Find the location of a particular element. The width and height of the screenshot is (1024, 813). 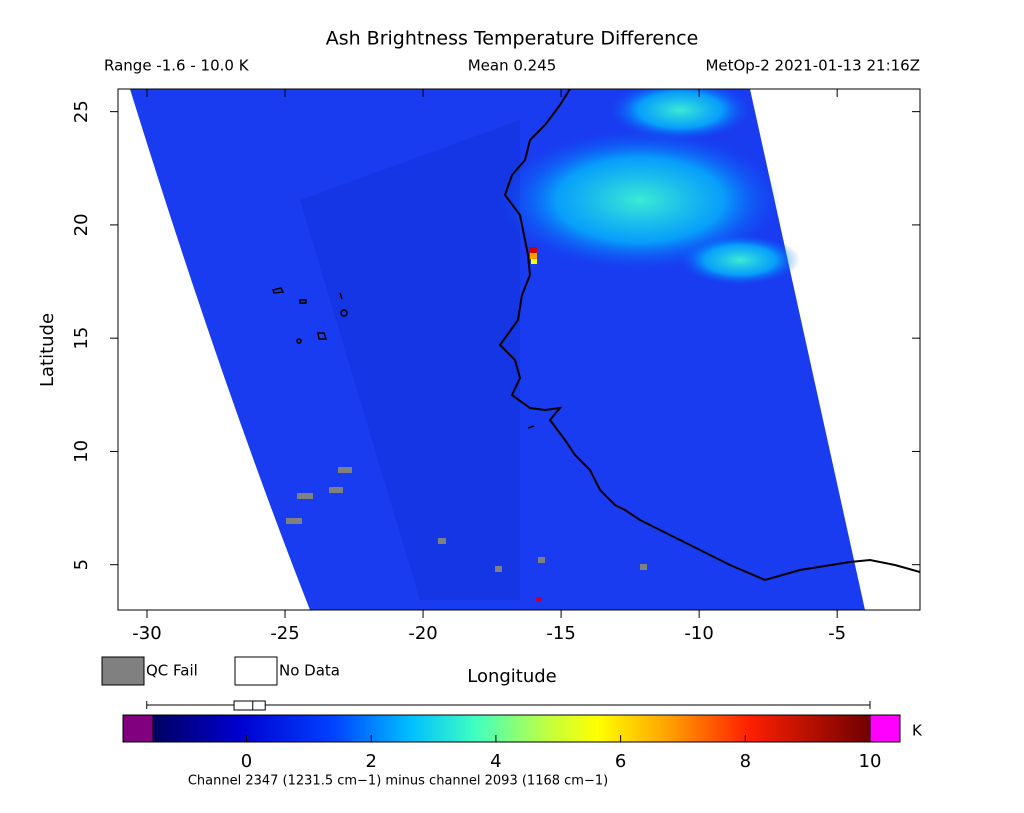

x-tick-label: -5 is located at coordinates (837, 633).